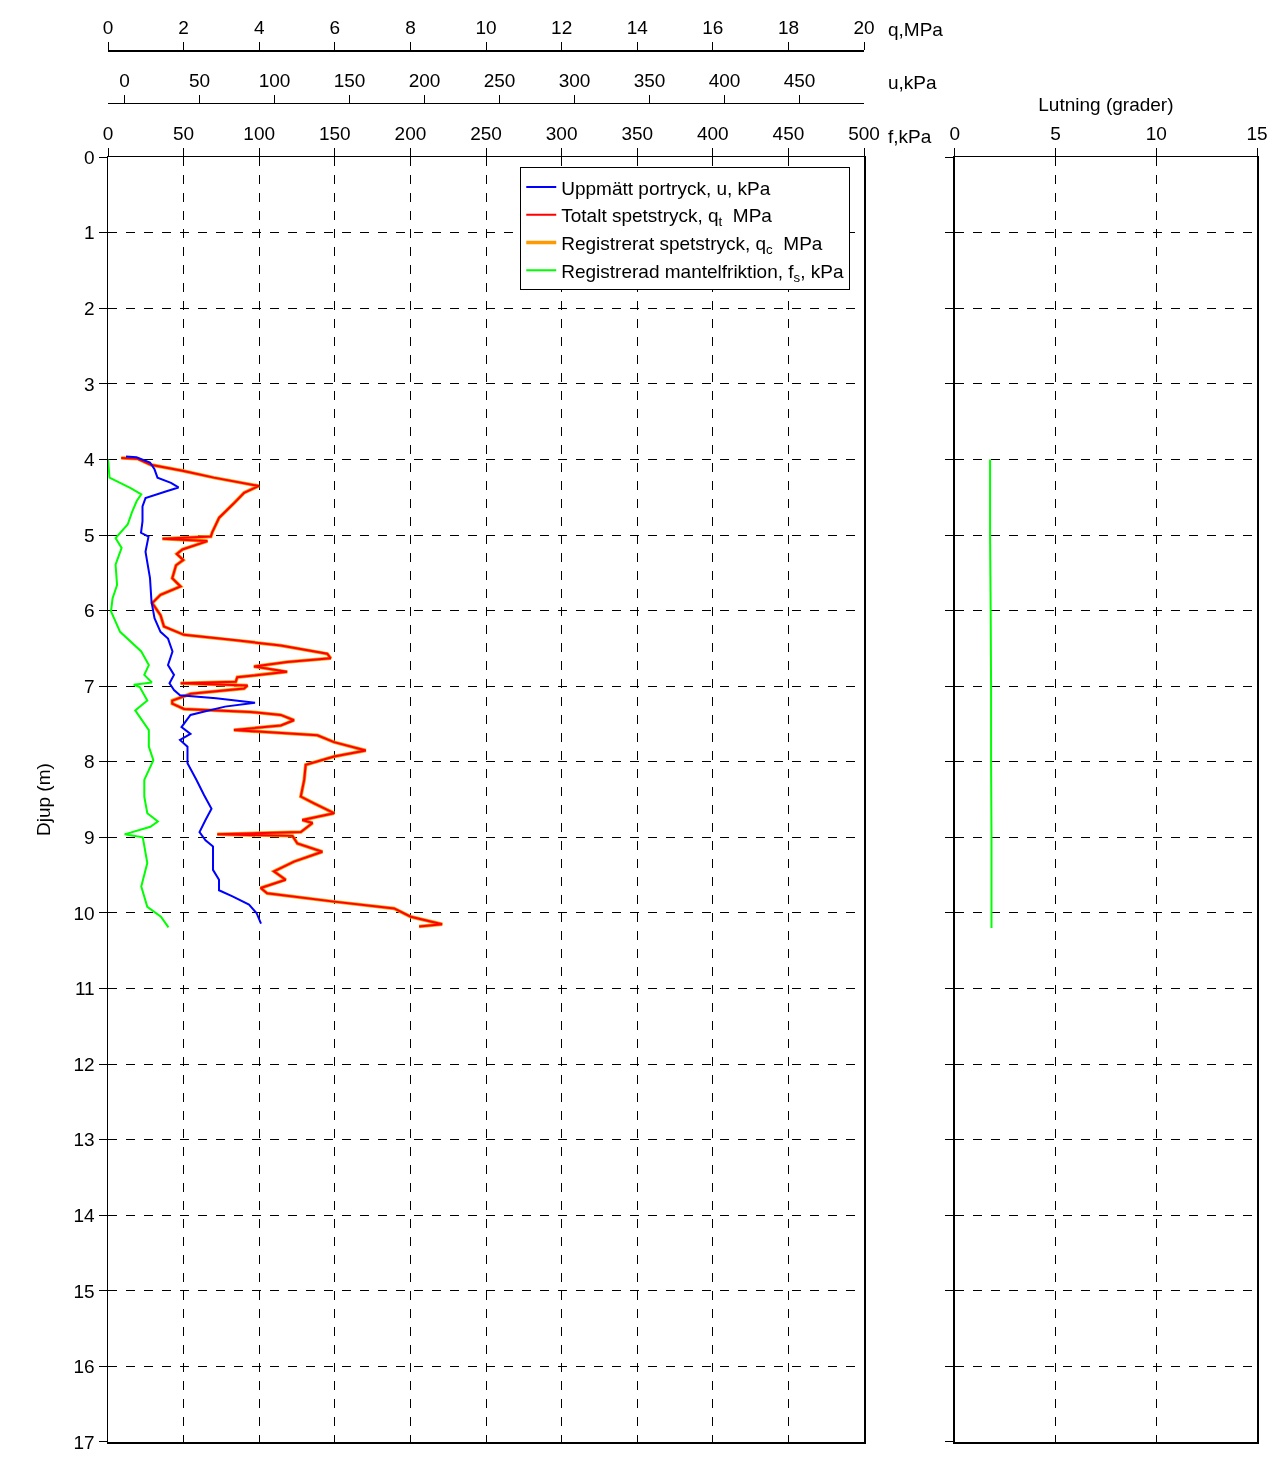  Describe the element at coordinates (84, 1215) in the screenshot. I see `y-tick-label: 14` at that location.